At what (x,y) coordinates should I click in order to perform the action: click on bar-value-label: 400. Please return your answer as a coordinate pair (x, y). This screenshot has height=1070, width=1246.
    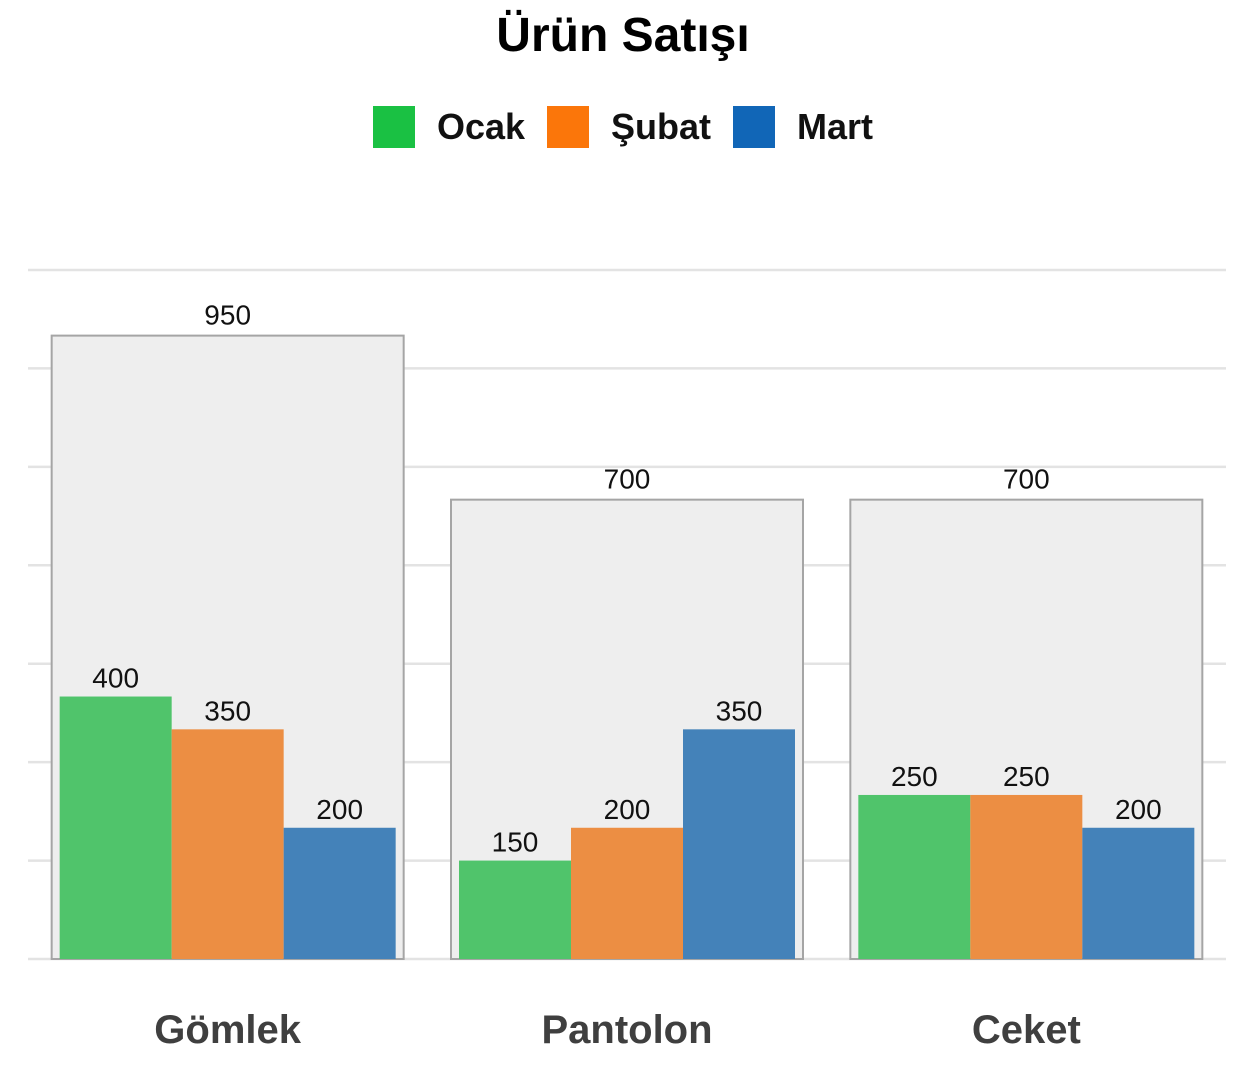
    Looking at the image, I should click on (115, 678).